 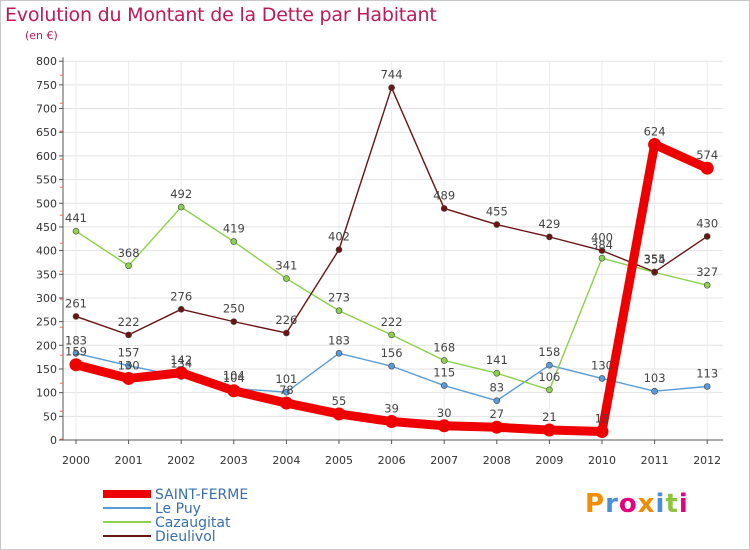 What do you see at coordinates (549, 417) in the screenshot?
I see `data-label-saint-ferme: 21` at bounding box center [549, 417].